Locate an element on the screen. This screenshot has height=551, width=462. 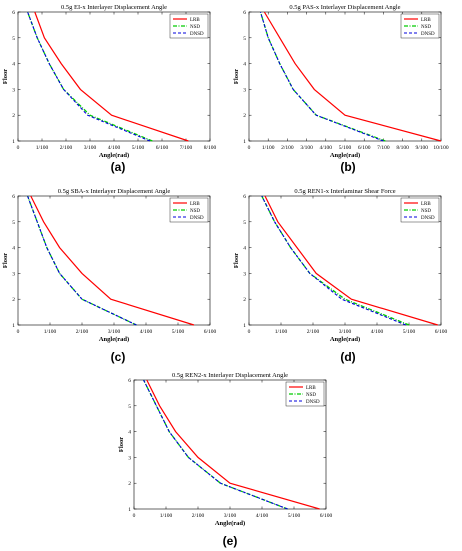
chart-title: 0.5g EI-x Interlayer Displacement Angle is located at coordinates (114, 7).